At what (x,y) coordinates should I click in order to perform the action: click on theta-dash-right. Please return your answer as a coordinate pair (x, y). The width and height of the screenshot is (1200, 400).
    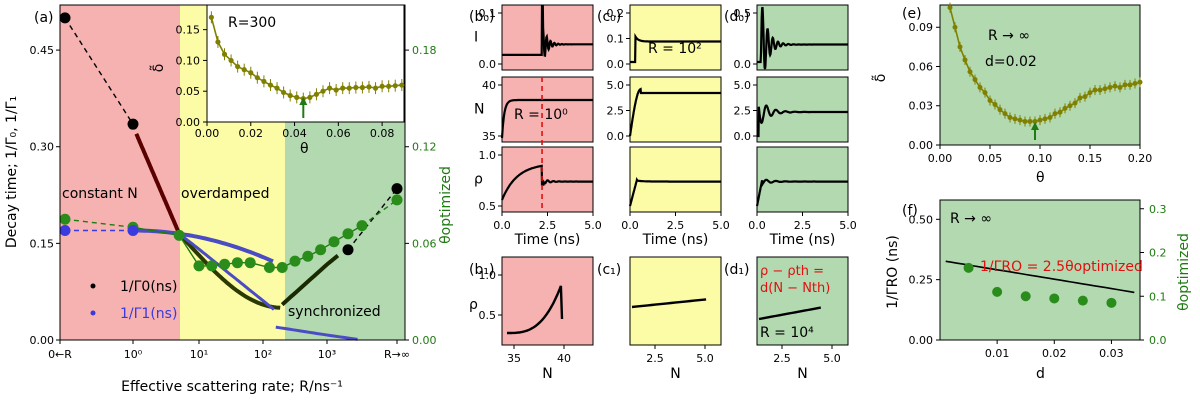
    Looking at the image, I should click on (379, 213).